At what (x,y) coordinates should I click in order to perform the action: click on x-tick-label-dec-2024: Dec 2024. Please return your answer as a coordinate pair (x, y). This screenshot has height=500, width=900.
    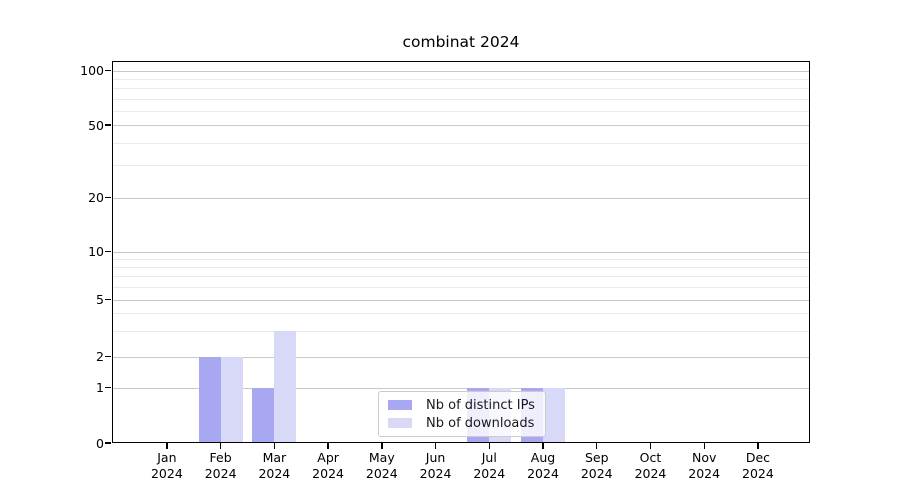
    Looking at the image, I should click on (758, 465).